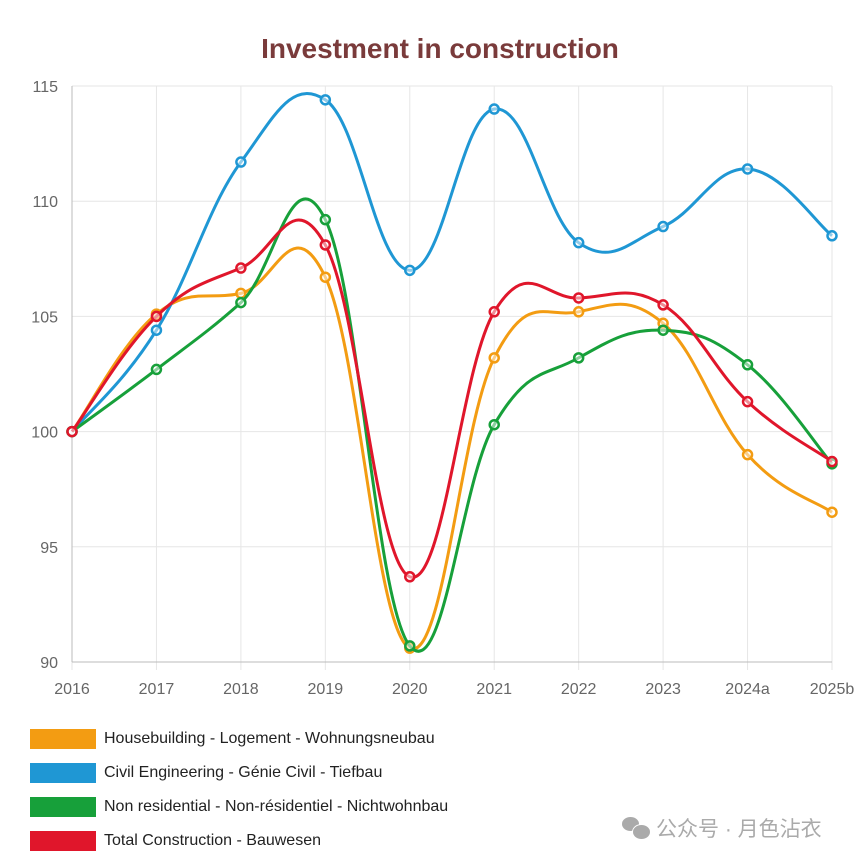 This screenshot has height=867, width=865. Describe the element at coordinates (636, 828) in the screenshot. I see `wechat-icon` at that location.